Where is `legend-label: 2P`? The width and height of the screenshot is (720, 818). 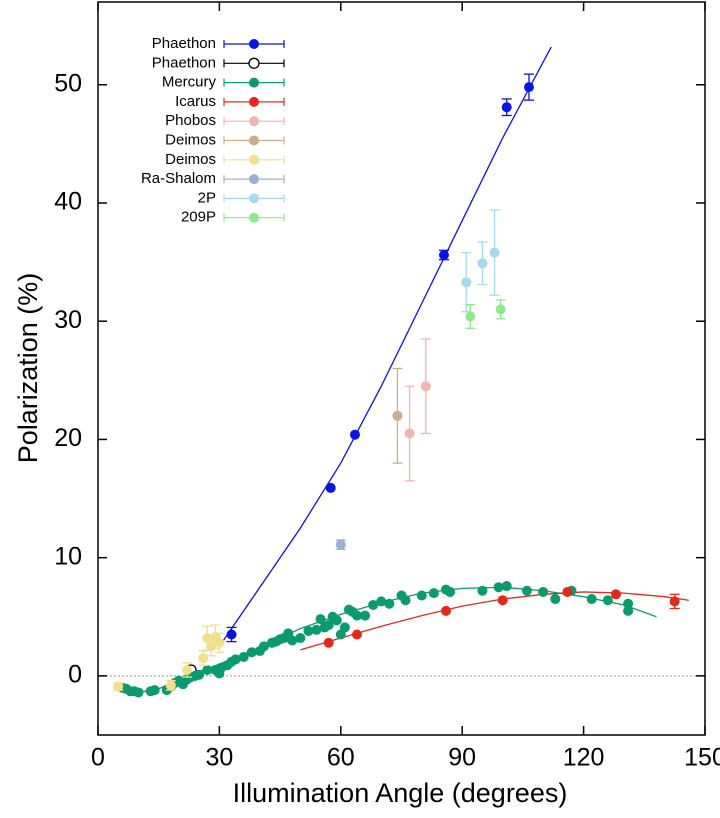
legend-label: 2P is located at coordinates (207, 197).